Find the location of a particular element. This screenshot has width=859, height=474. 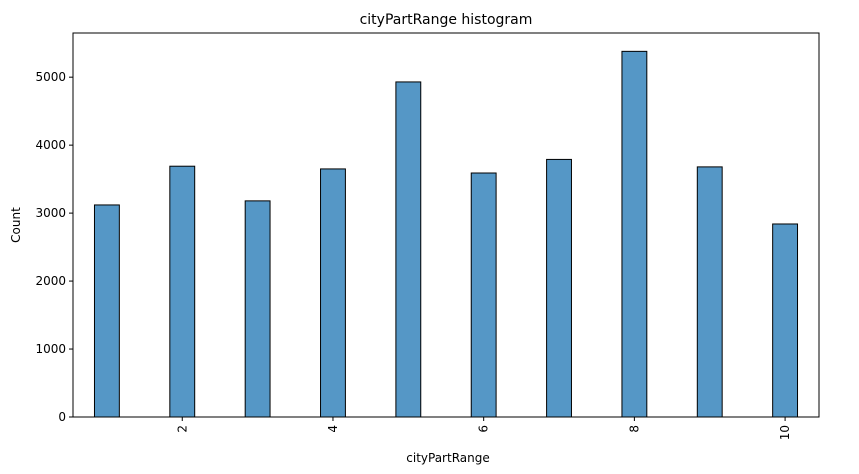

y-tick-label: 3000 is located at coordinates (50, 213).